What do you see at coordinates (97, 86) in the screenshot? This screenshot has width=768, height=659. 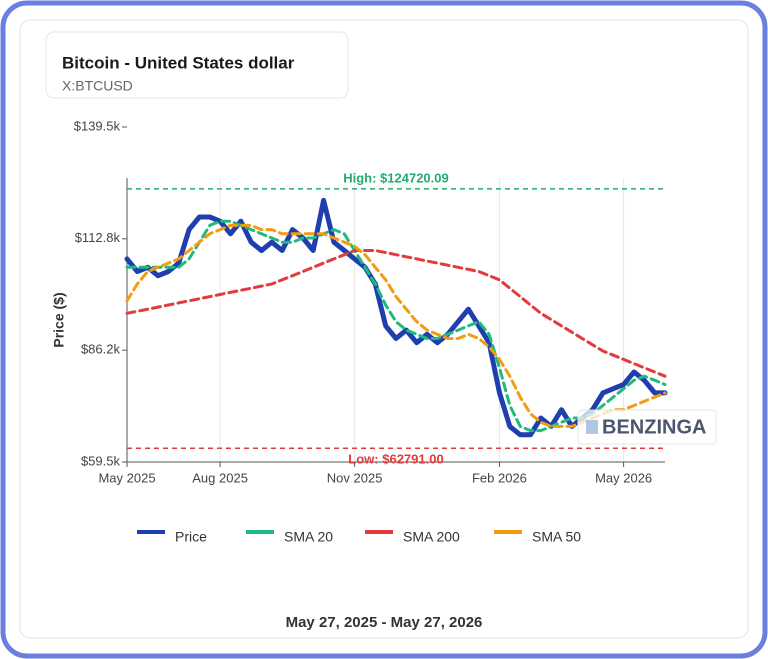 I see `chart-subtitle: X:BTCUSD` at bounding box center [97, 86].